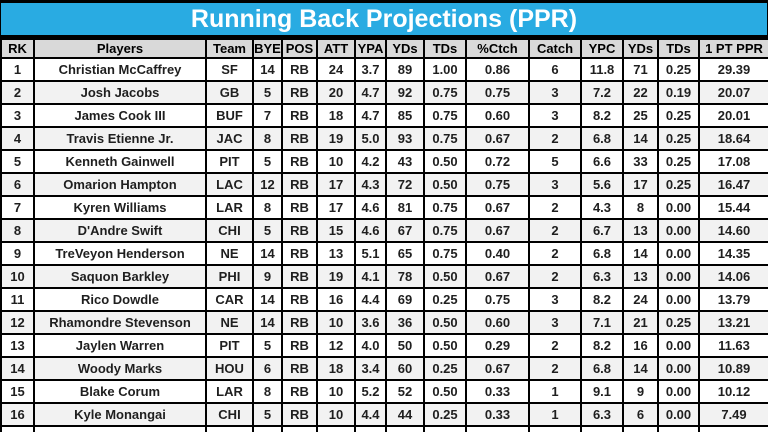 This screenshot has width=768, height=432. Describe the element at coordinates (120, 414) in the screenshot. I see `player-name-cell: Kyle Monangai` at that location.